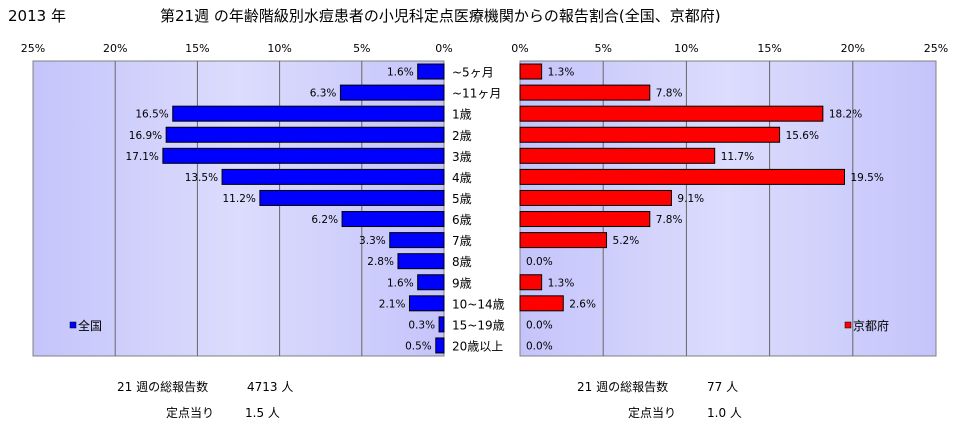 This screenshot has width=968, height=424. Describe the element at coordinates (33, 48) in the screenshot. I see `left-tick-label: 25%` at that location.